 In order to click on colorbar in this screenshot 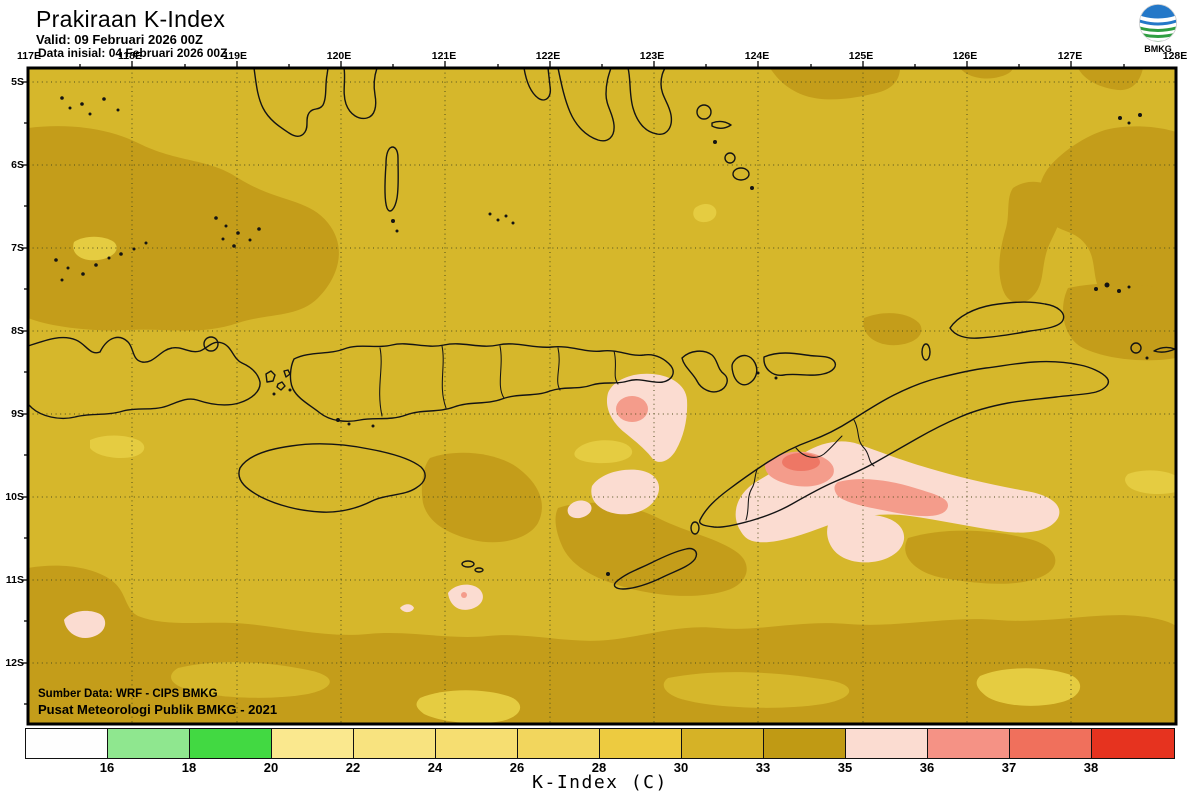, I will do `click(600, 743)`.